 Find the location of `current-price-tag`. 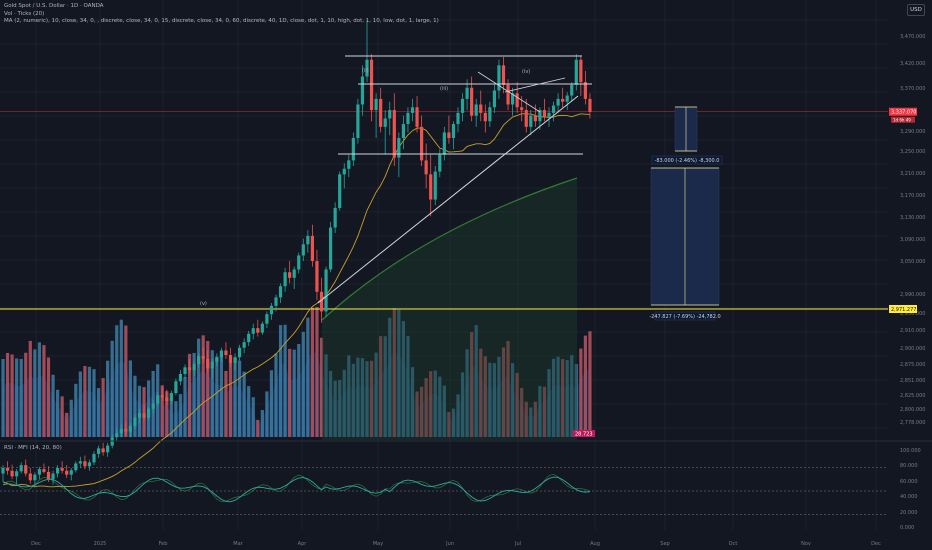

current-price-tag is located at coordinates (903, 111).